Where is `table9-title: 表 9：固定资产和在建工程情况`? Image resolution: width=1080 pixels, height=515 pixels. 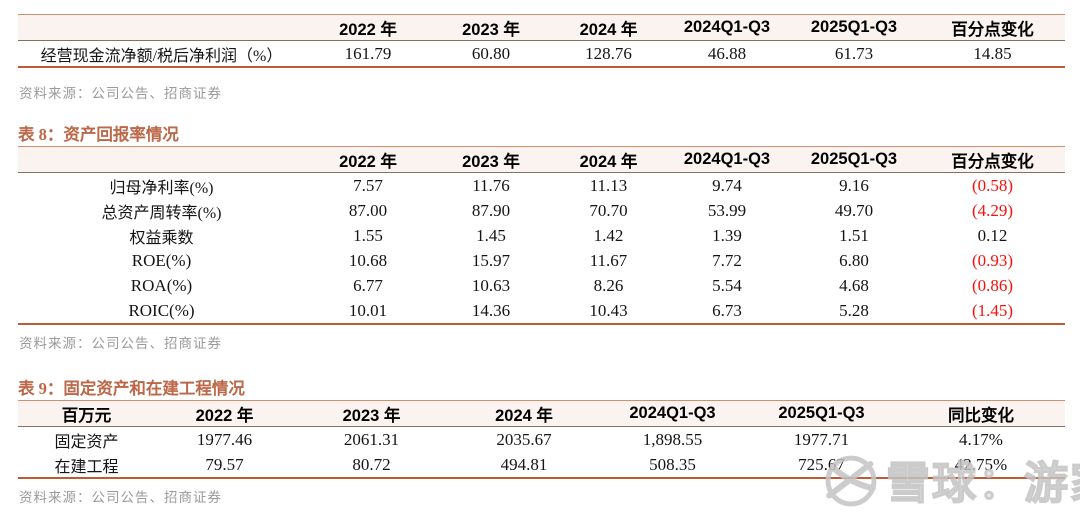 table9-title: 表 9：固定资产和在建工程情况 is located at coordinates (131, 388).